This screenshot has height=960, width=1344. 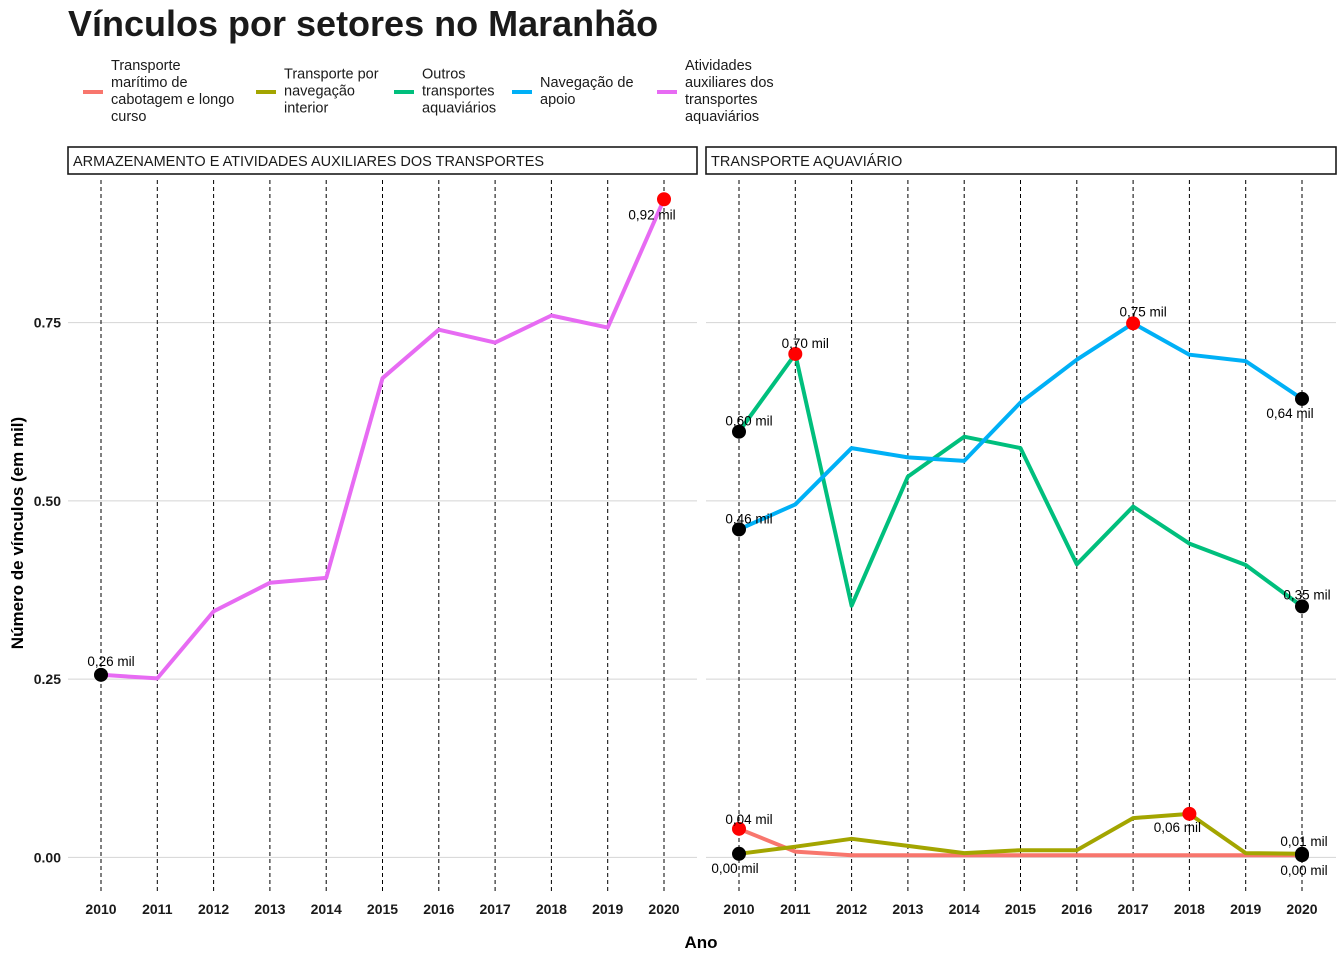 I want to click on legend-label-line: navegação, so click(x=319, y=92).